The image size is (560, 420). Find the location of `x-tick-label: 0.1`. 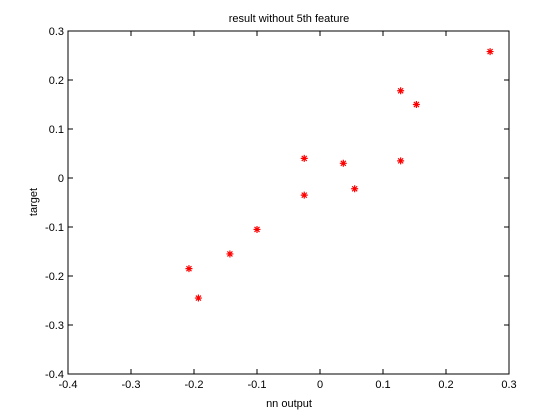

x-tick-label: 0.1 is located at coordinates (382, 385).